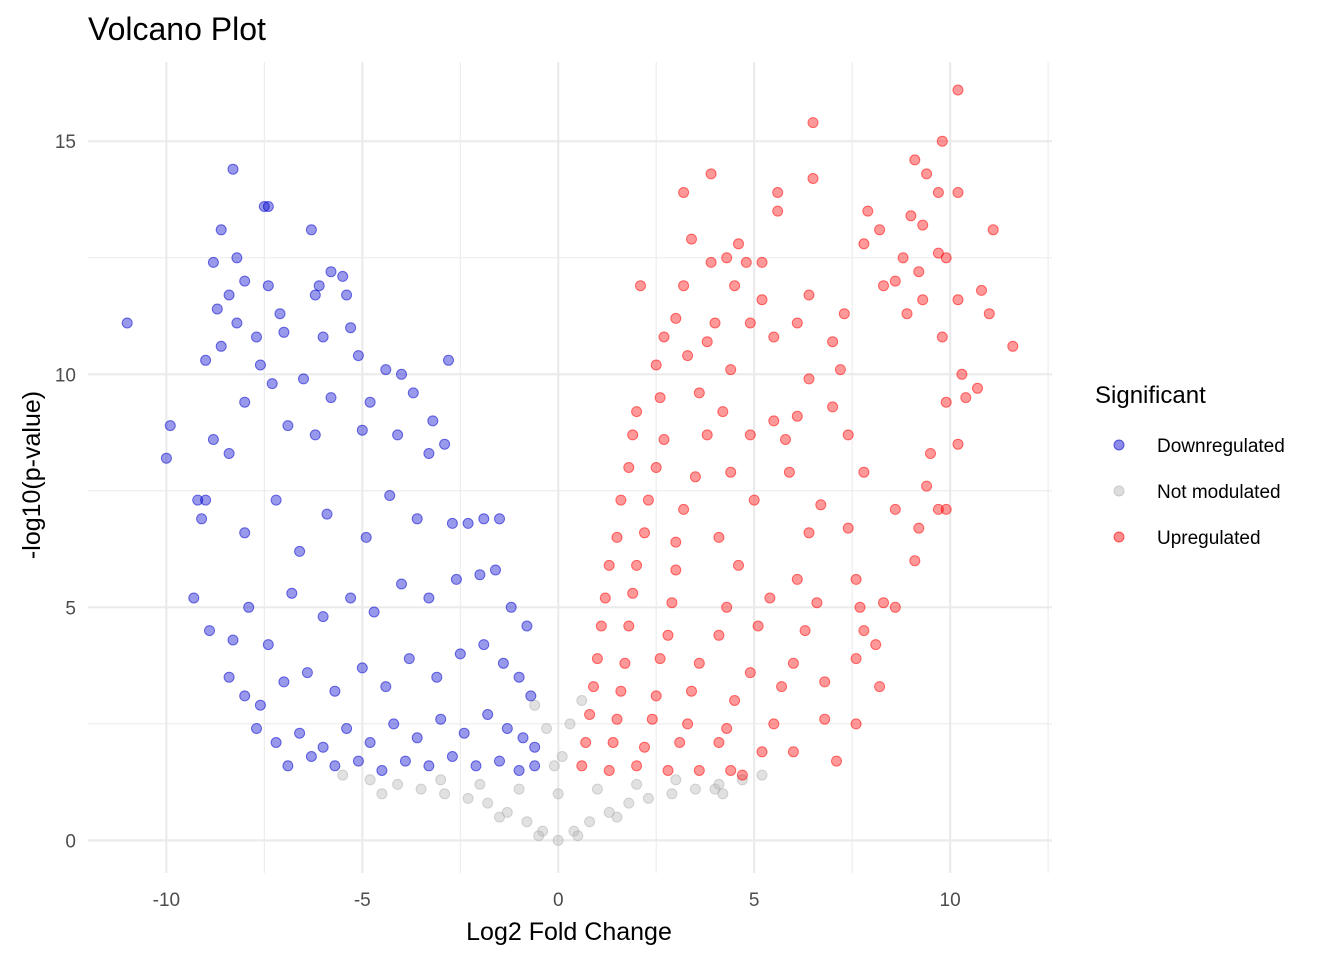 This screenshot has width=1344, height=960. I want to click on legend-key, so click(1119, 537).